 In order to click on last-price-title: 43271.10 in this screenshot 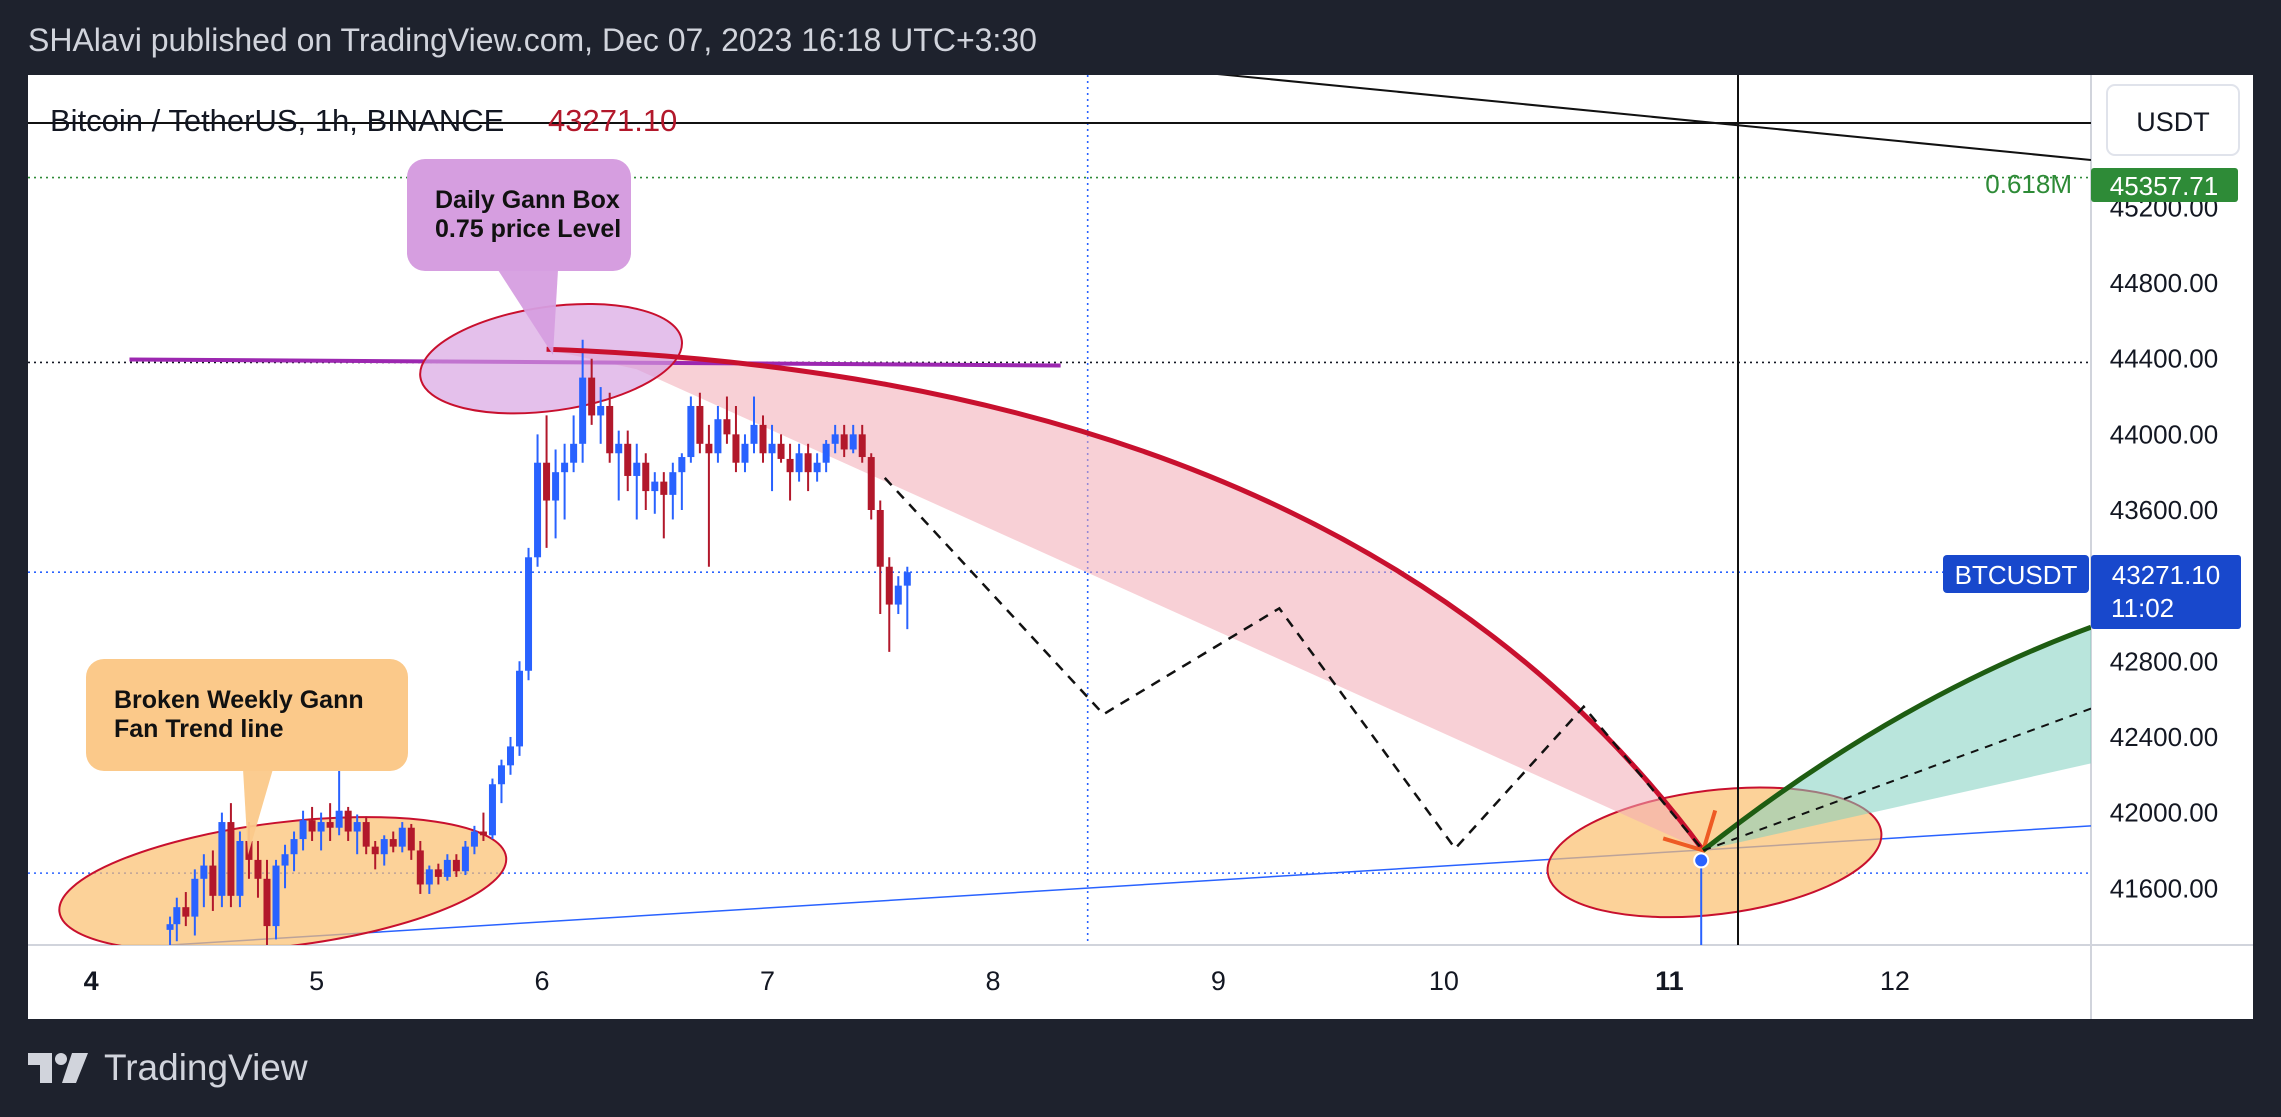, I will do `click(612, 120)`.